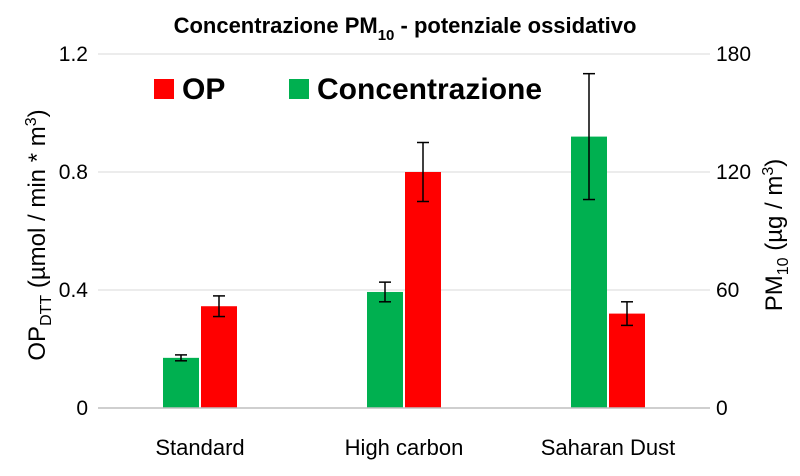 The image size is (800, 476). What do you see at coordinates (164, 89) in the screenshot?
I see `legend-swatch-op` at bounding box center [164, 89].